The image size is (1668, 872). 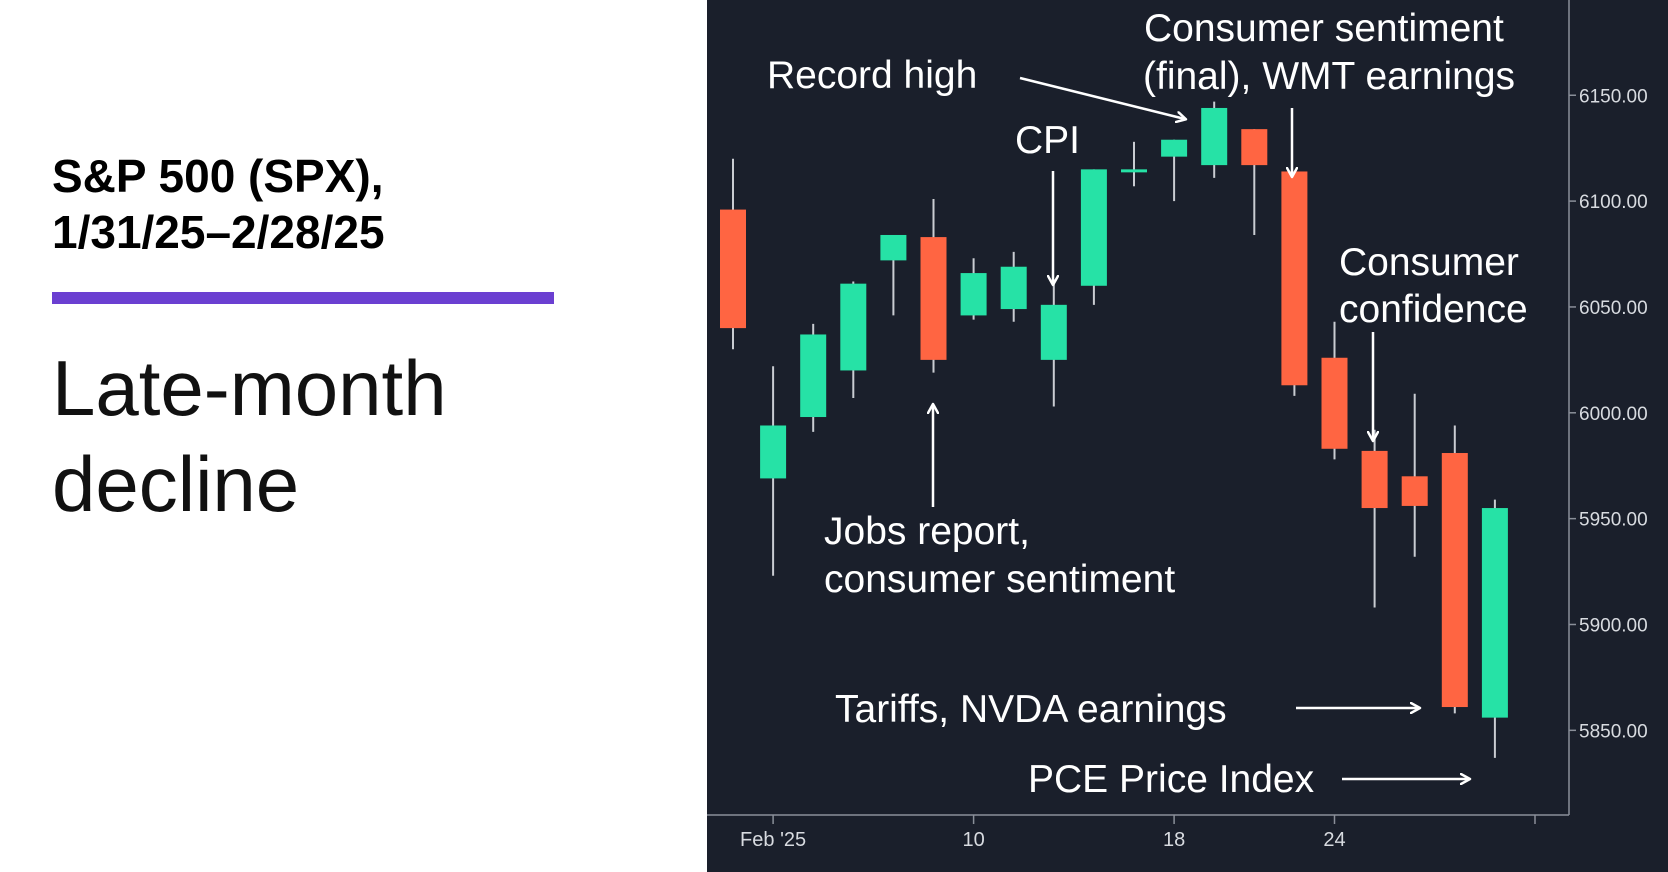 What do you see at coordinates (927, 531) in the screenshot?
I see `annotation-jobs1: Jobs report,` at bounding box center [927, 531].